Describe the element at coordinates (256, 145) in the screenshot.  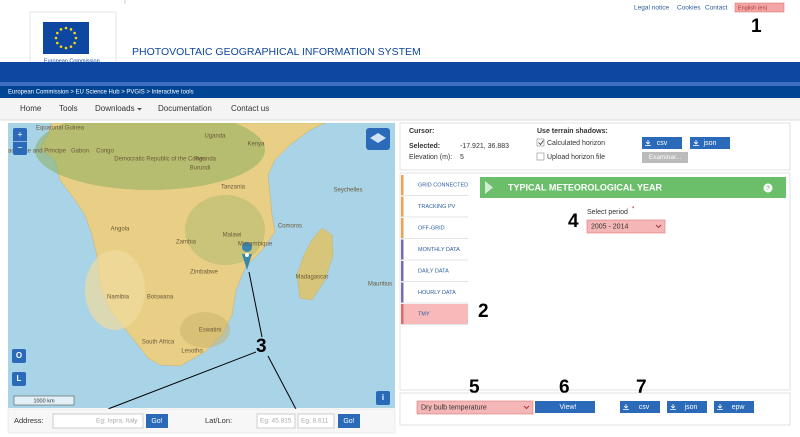
I see `map-label: Kenya` at that location.